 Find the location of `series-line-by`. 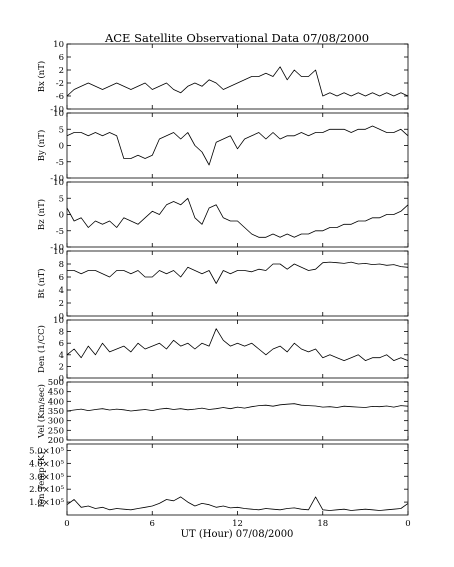

series-line-by is located at coordinates (237, 145).